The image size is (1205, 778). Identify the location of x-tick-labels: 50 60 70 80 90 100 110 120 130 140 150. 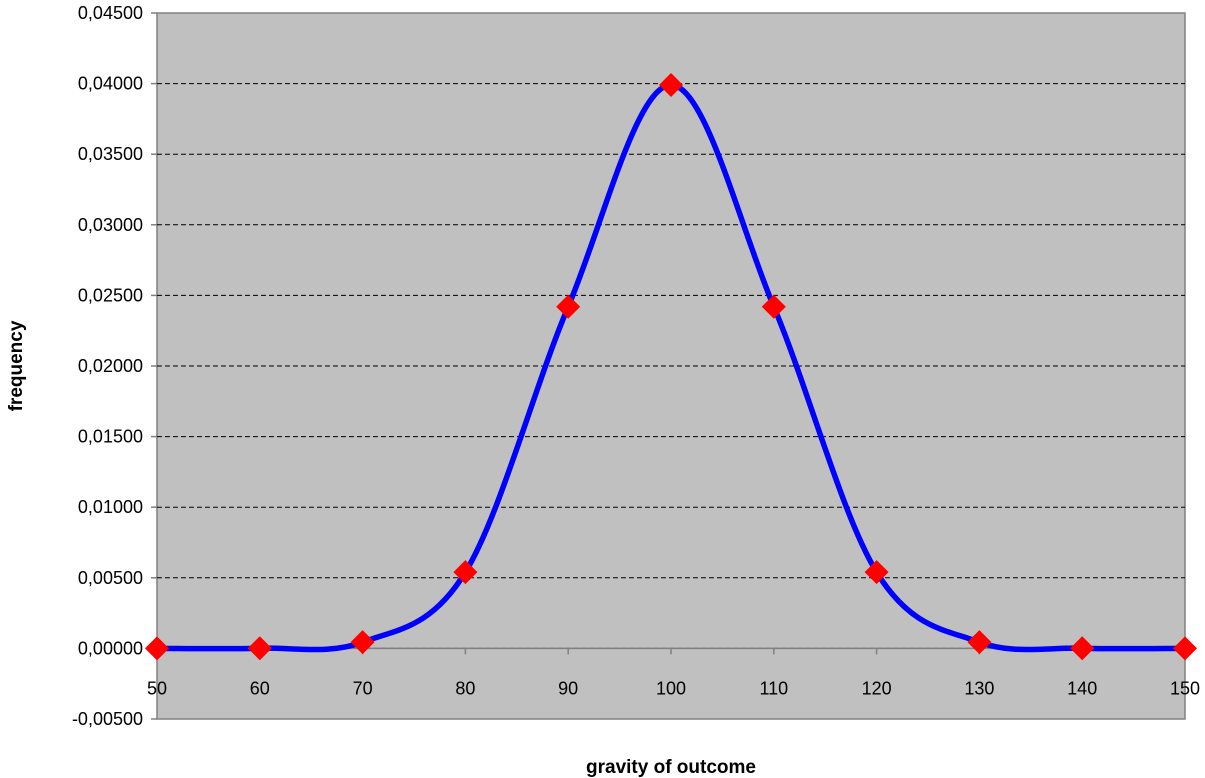
(673, 688).